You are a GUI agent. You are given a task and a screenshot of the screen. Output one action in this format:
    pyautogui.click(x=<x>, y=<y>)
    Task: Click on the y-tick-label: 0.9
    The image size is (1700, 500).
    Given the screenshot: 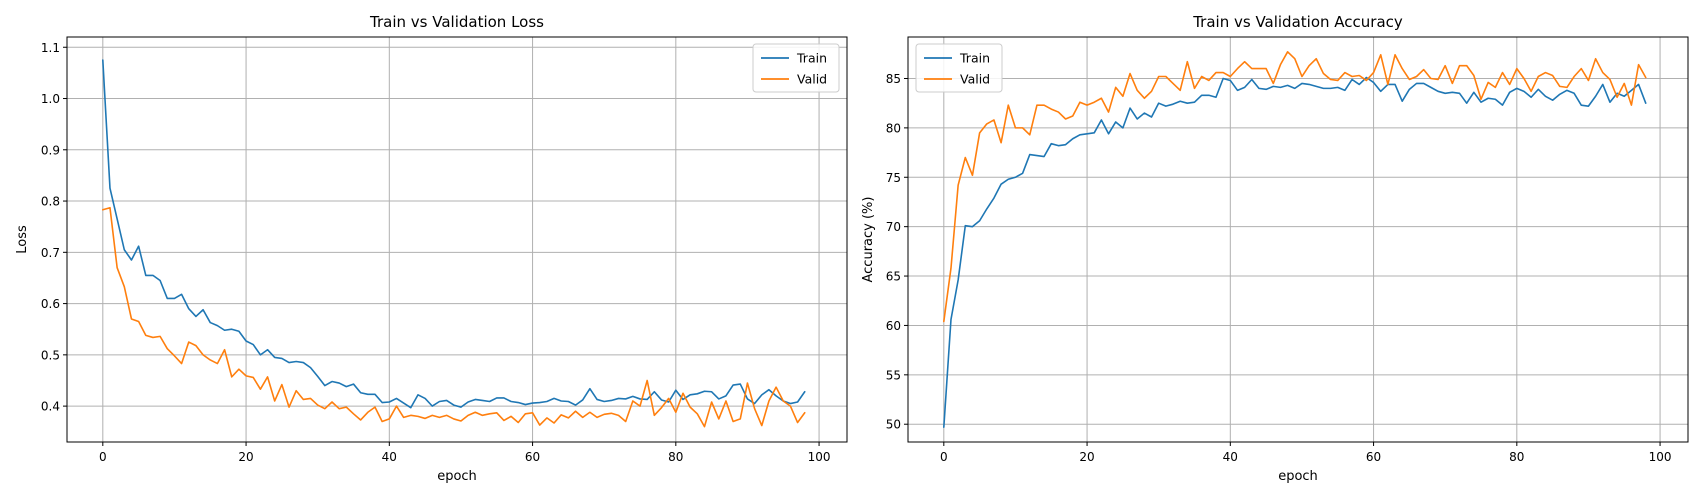 What is the action you would take?
    pyautogui.click(x=50, y=150)
    